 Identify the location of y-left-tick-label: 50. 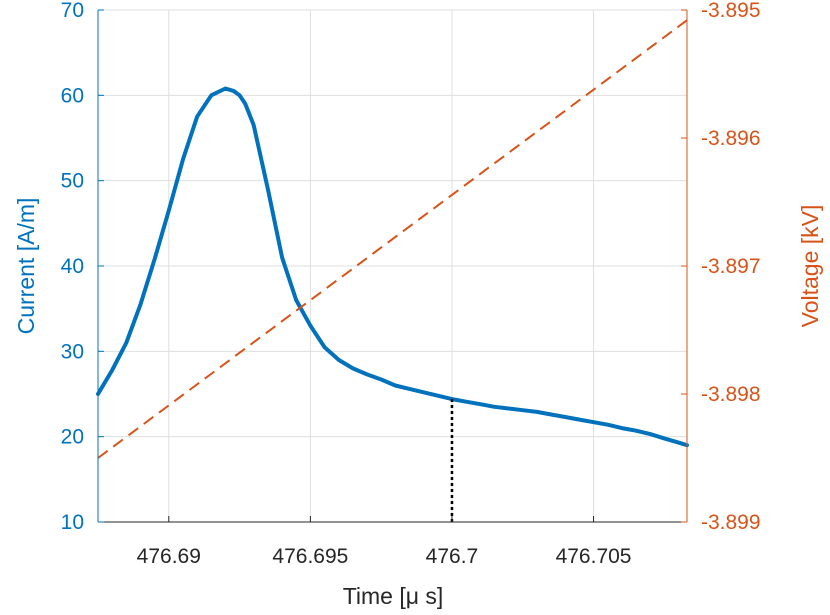
(72, 181).